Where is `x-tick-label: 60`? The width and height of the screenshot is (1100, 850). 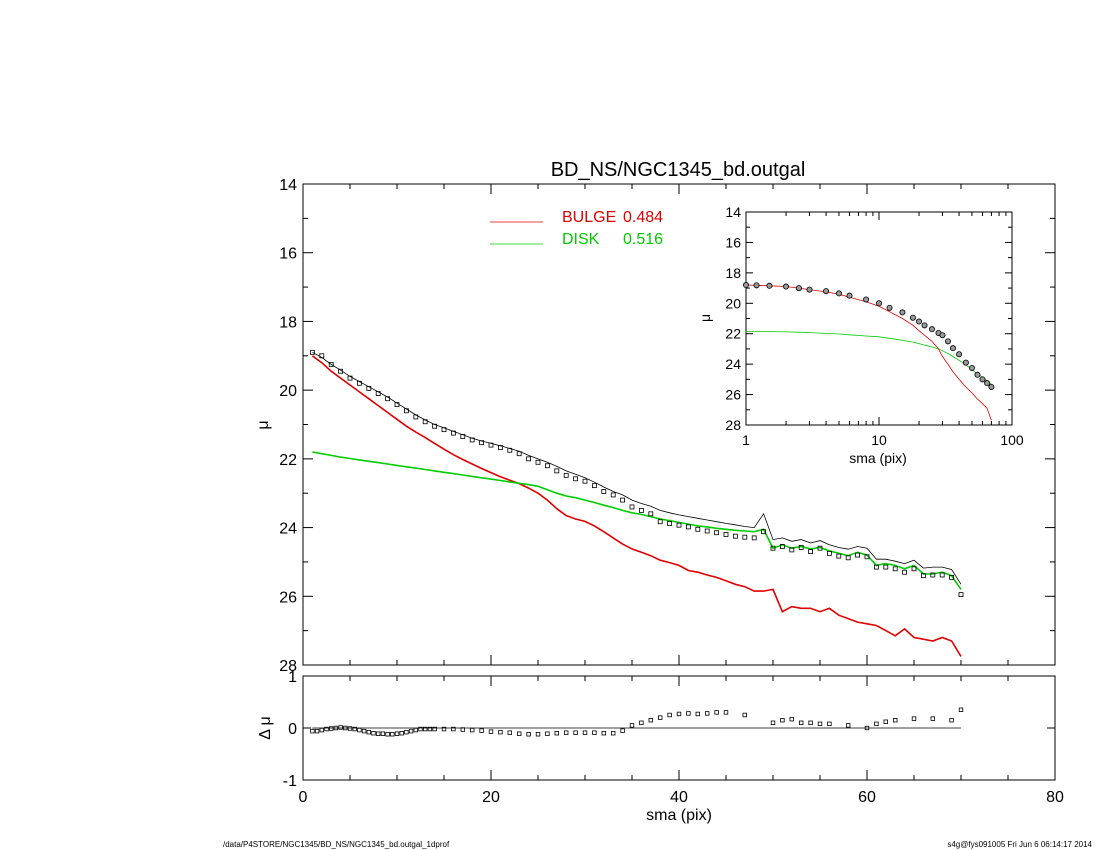 x-tick-label: 60 is located at coordinates (867, 797).